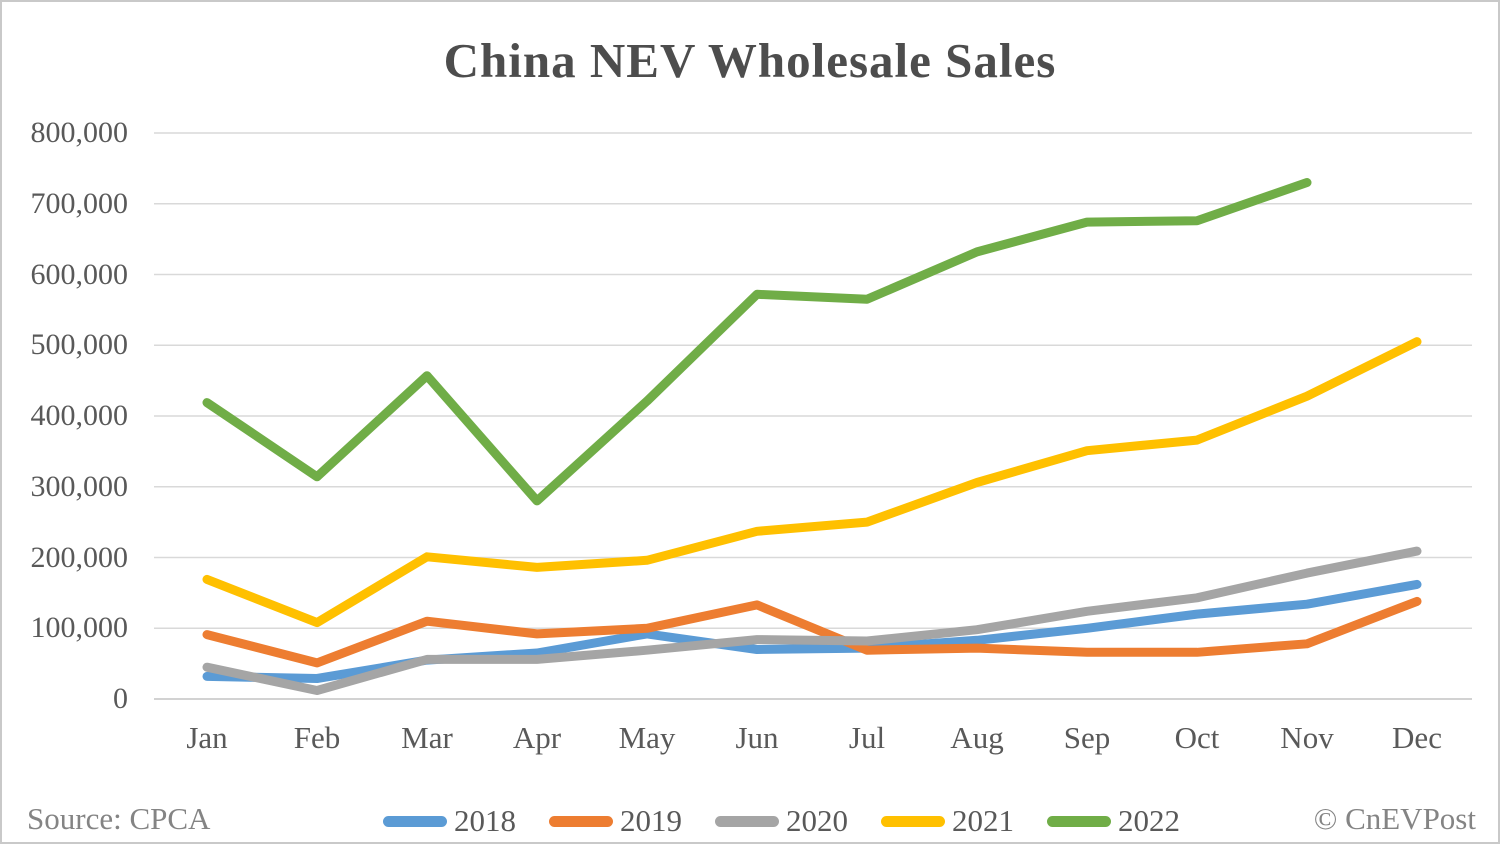  Describe the element at coordinates (651, 820) in the screenshot. I see `legend-label-2019: 2019` at that location.